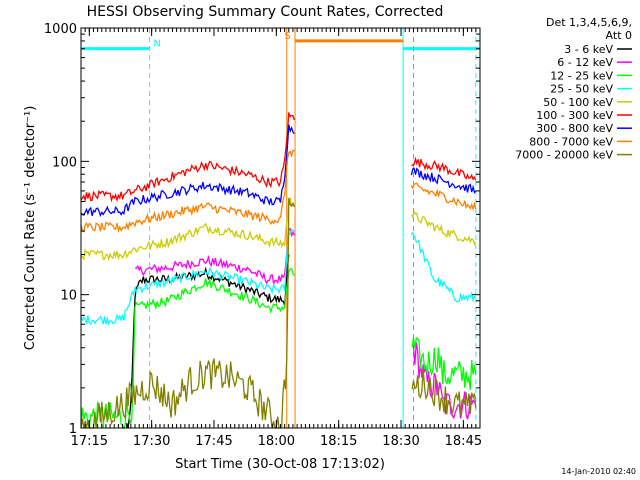 This screenshot has height=480, width=640. Describe the element at coordinates (574, 128) in the screenshot. I see `legend-label-6: 300 - 800 keV` at that location.